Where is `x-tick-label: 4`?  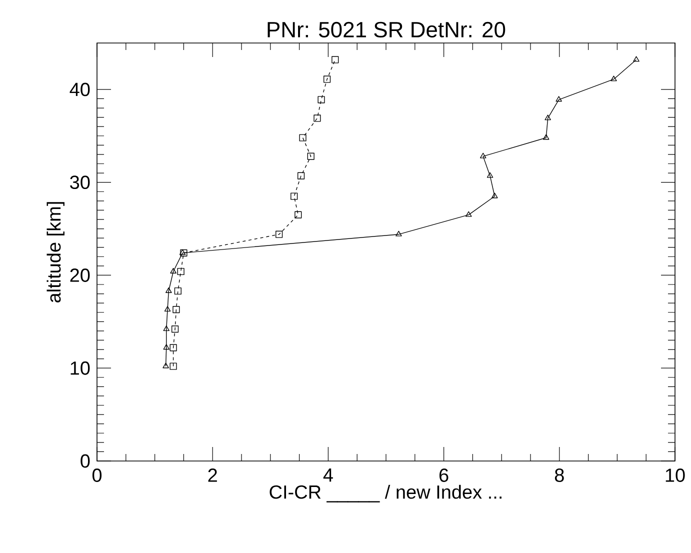
x-tick-label: 4 is located at coordinates (328, 475).